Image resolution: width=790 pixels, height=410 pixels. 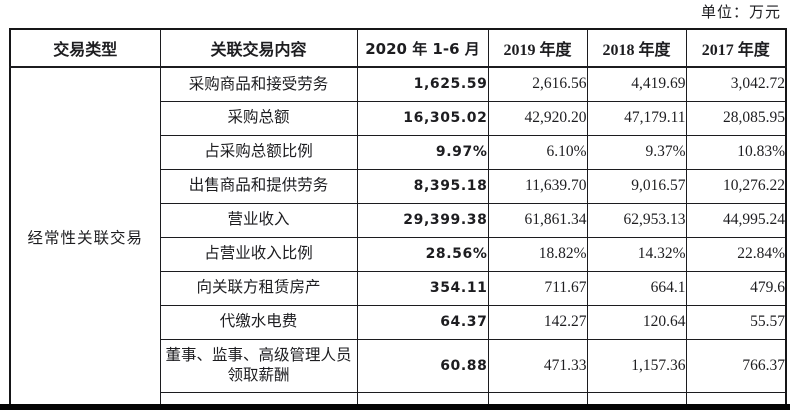 What do you see at coordinates (422, 288) in the screenshot?
I see `value-2020: 354.11` at bounding box center [422, 288].